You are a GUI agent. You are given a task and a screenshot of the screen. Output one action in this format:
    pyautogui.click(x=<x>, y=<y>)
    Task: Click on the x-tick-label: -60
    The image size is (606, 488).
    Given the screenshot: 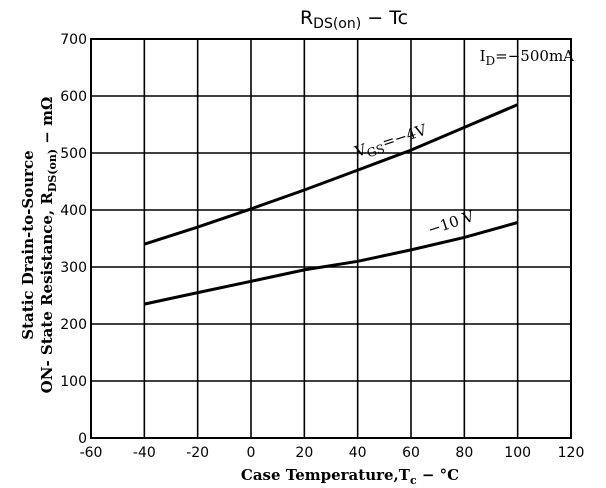 What is the action you would take?
    pyautogui.click(x=91, y=453)
    